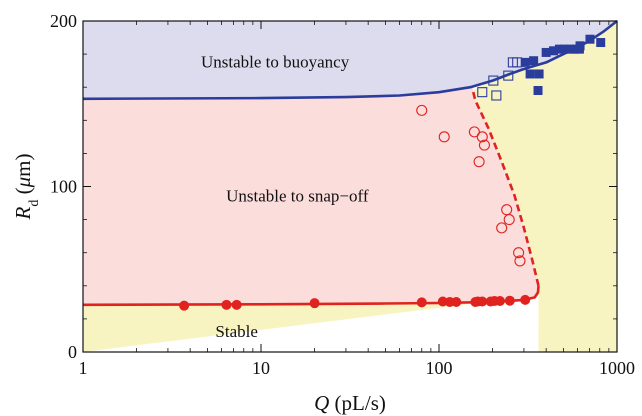 The width and height of the screenshot is (642, 416). Describe the element at coordinates (23, 183) in the screenshot. I see `y-axis-mu: μ` at that location.